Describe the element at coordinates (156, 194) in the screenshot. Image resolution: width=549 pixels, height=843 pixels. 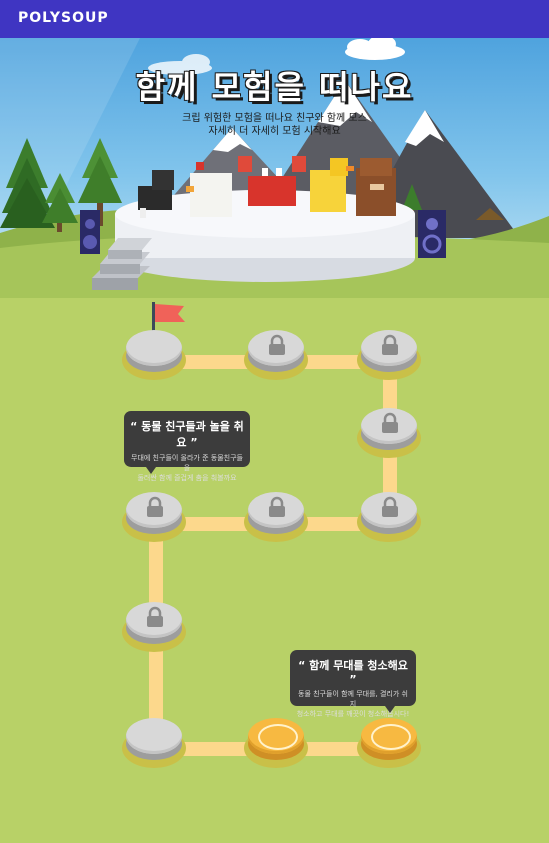
I see `cat-character` at that location.